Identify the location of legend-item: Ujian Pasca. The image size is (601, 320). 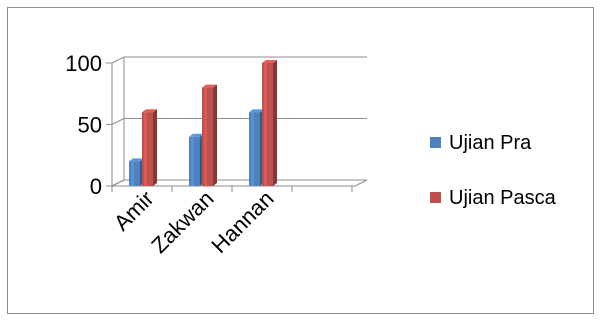
(493, 198).